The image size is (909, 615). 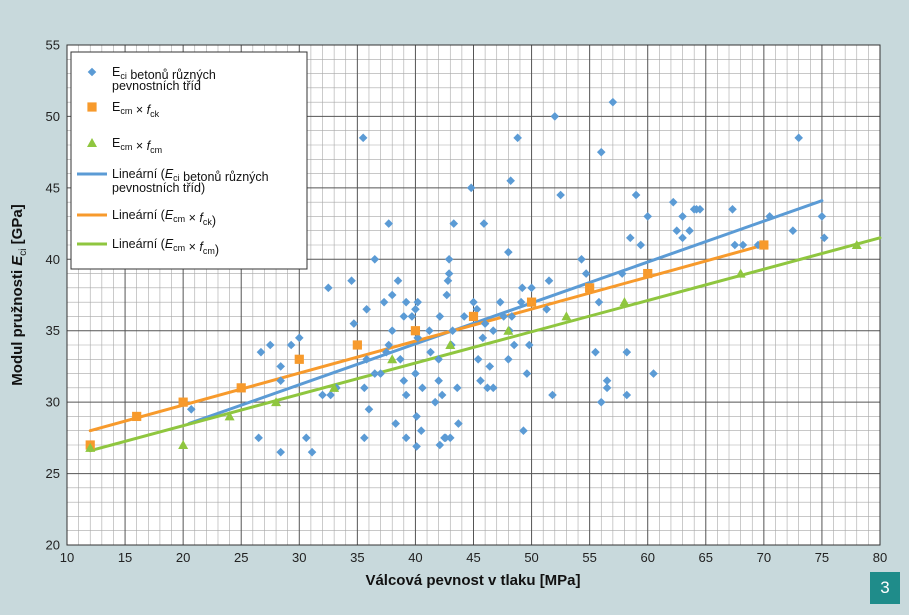 I want to click on y-axis-title-symbol: E, so click(x=17, y=260).